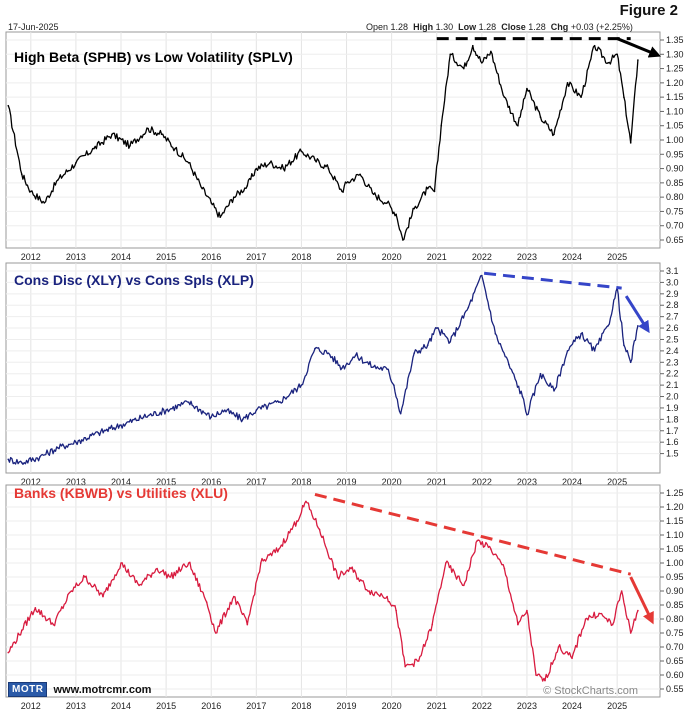  Describe the element at coordinates (121, 493) in the screenshot. I see `panel-title: Banks (KBWB) vs Utilities (XLU)` at that location.